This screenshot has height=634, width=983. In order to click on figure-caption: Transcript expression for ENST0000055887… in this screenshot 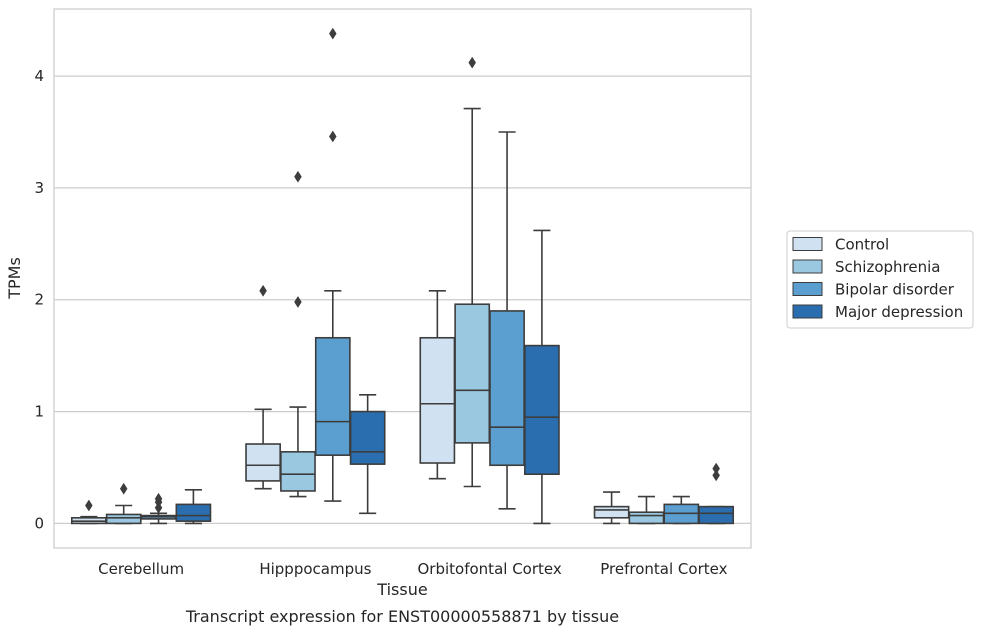, I will do `click(402, 616)`.